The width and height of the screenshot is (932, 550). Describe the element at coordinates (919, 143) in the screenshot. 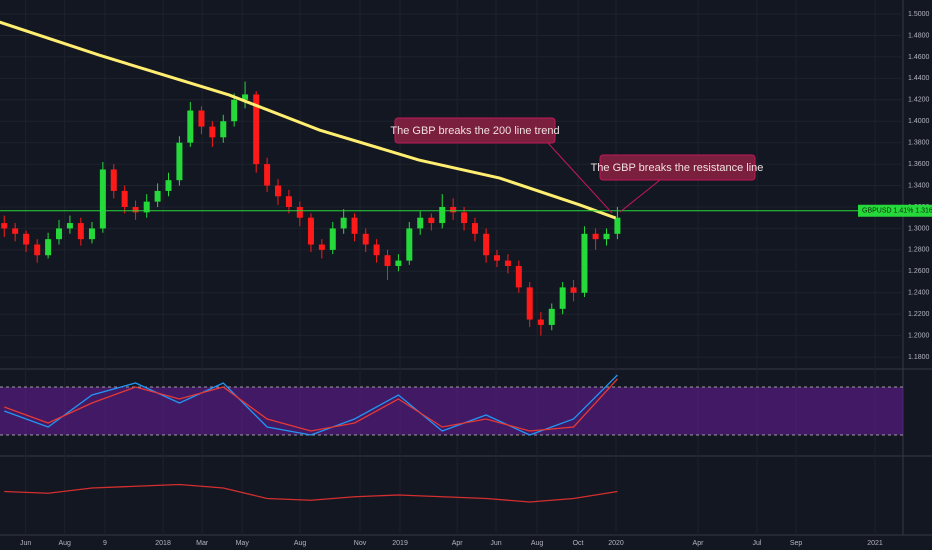

I see `y-tick-label: 1.3800` at that location.